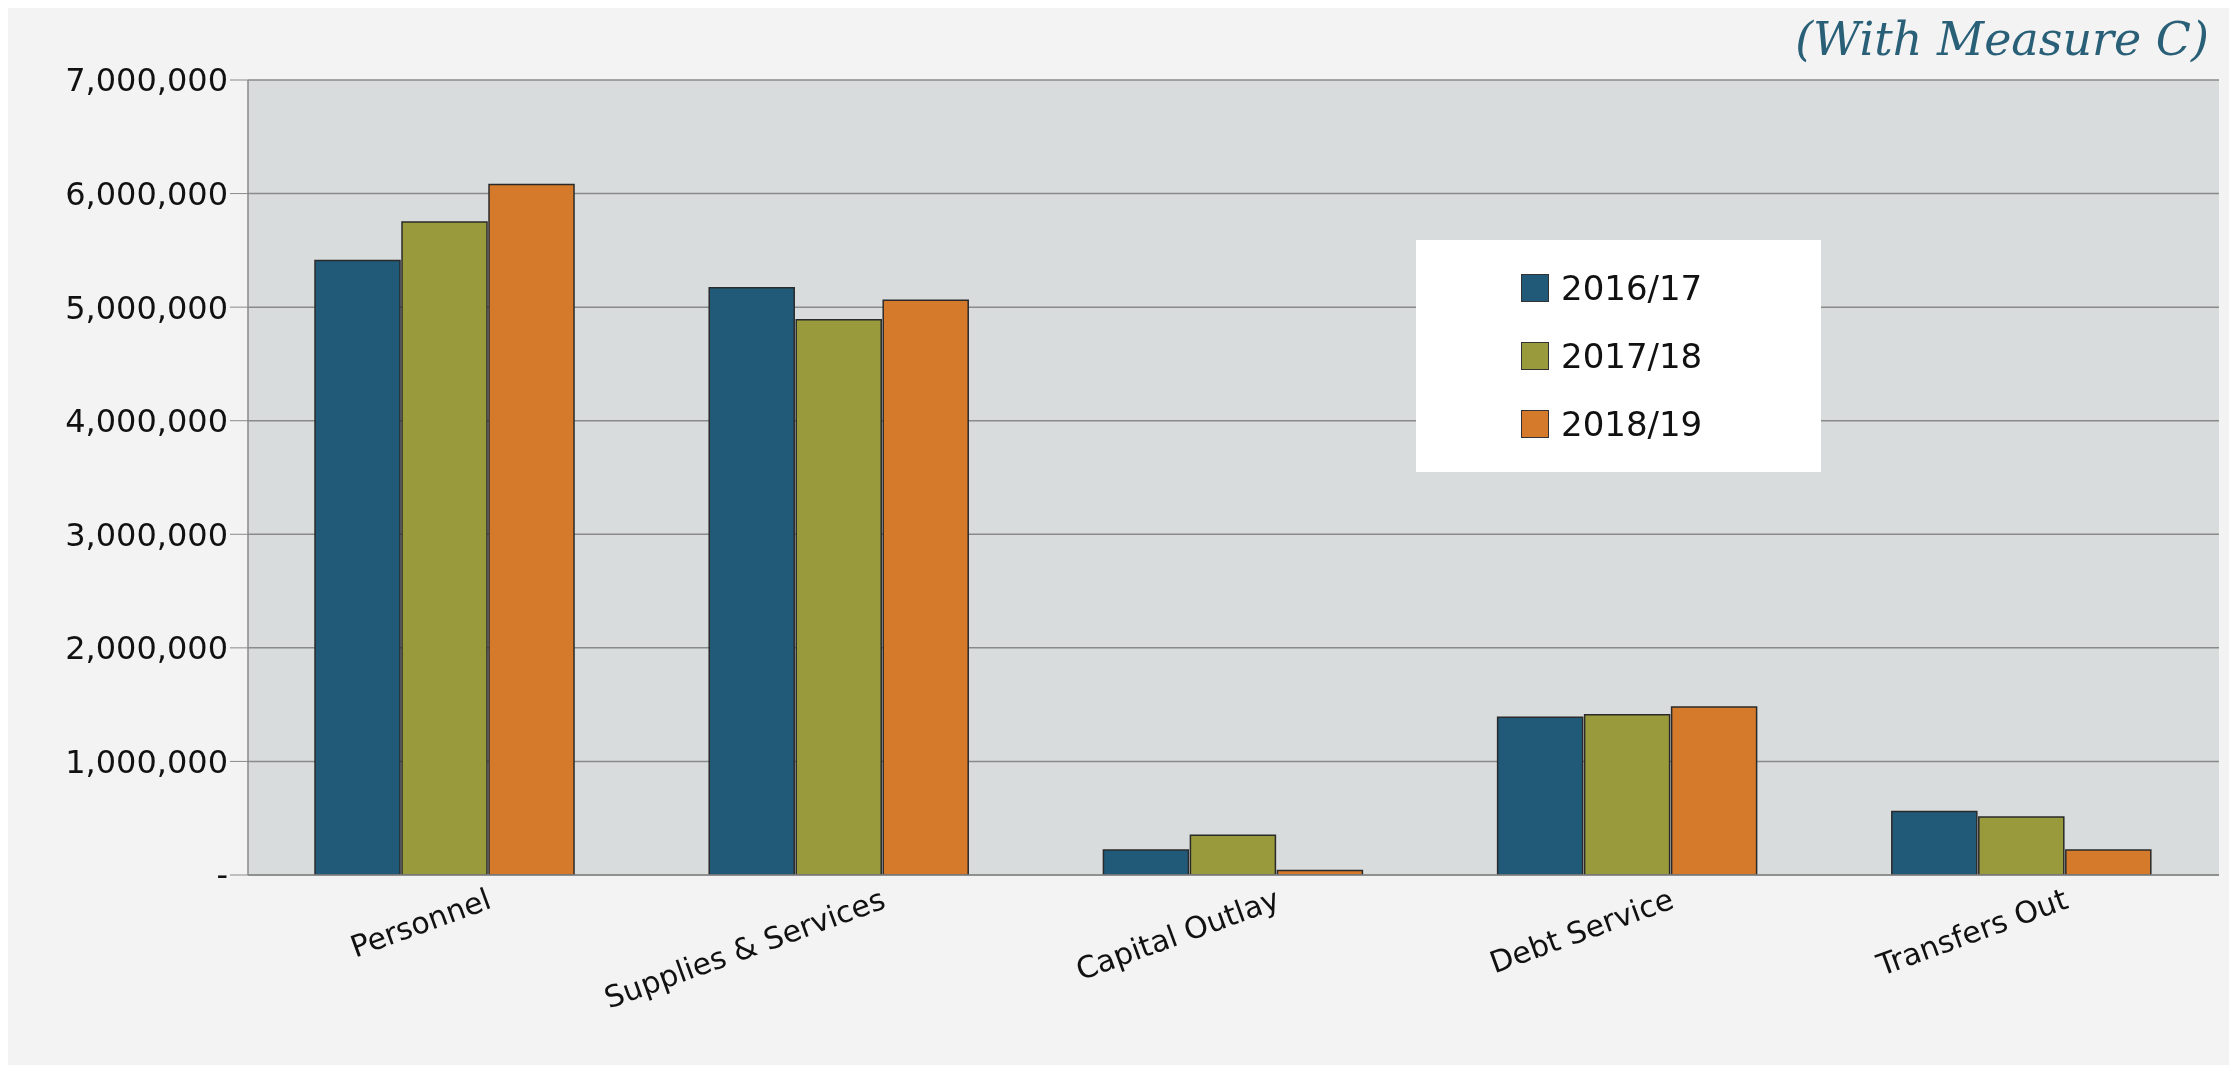 Image resolution: width=2237 pixels, height=1073 pixels. Describe the element at coordinates (146, 307) in the screenshot. I see `y-tick-label: 5,000,000` at that location.